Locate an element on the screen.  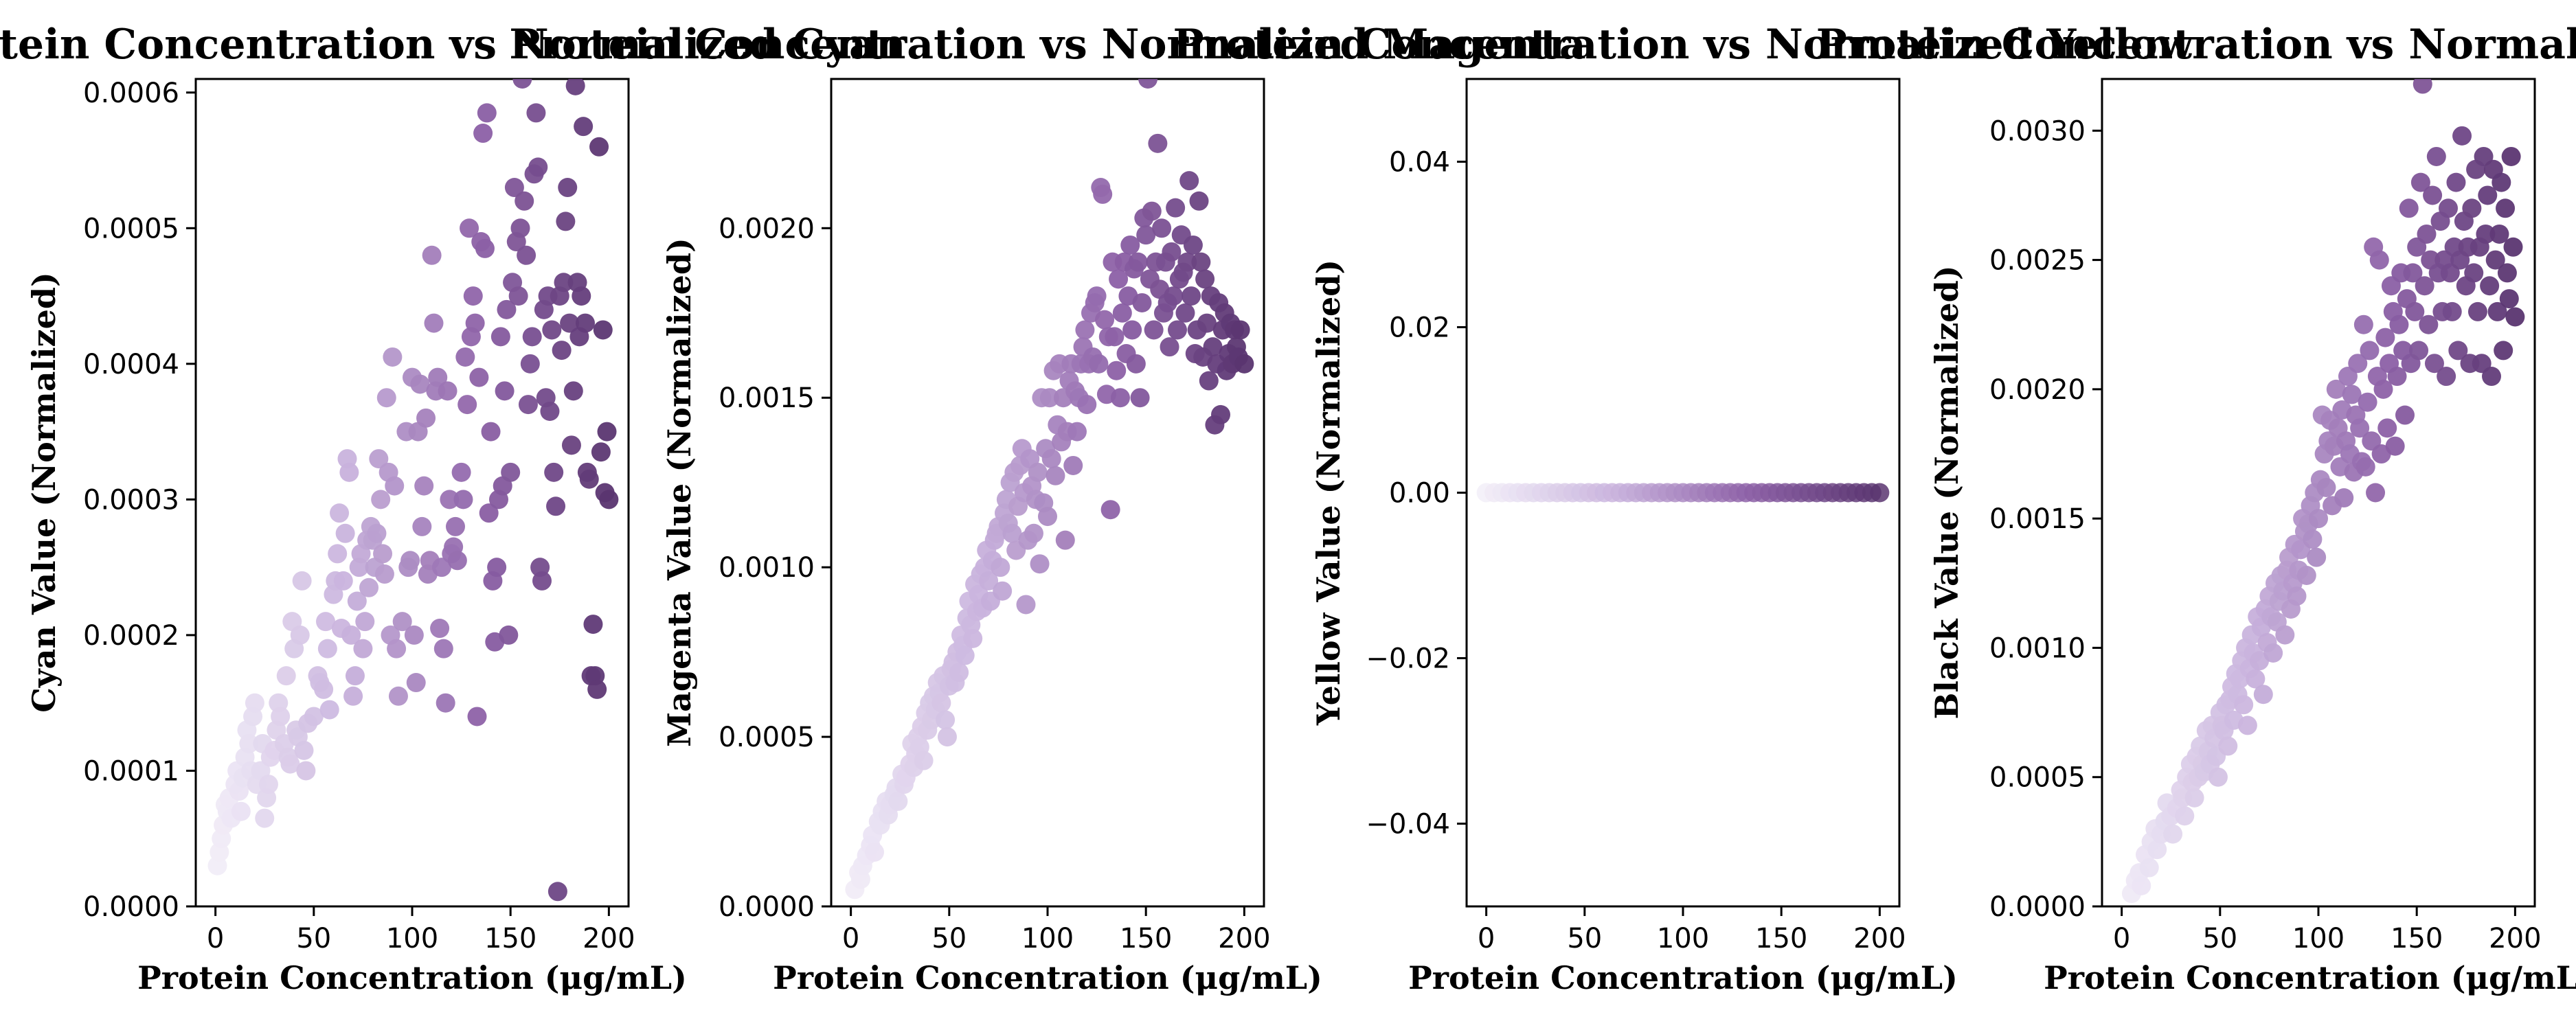
y-axis-label: Magenta Value (Normalized) is located at coordinates (679, 492).